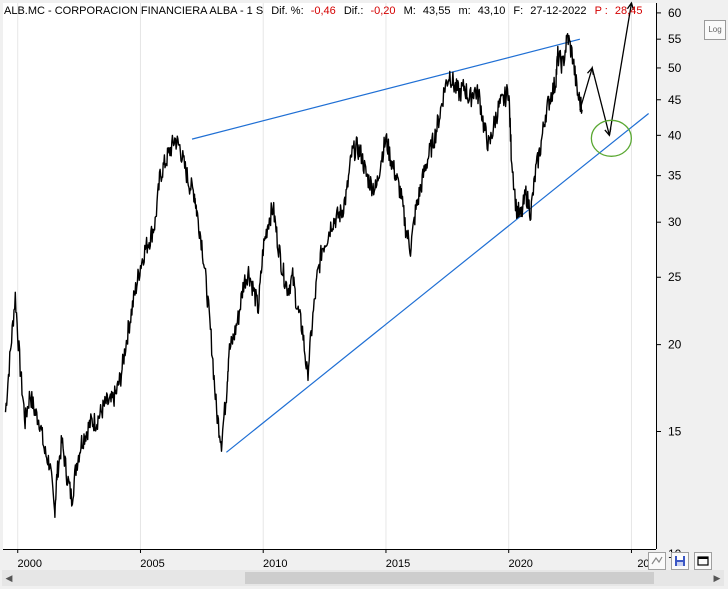 The image size is (728, 589). Describe the element at coordinates (675, 345) in the screenshot. I see `y-tick-label: 20` at that location.